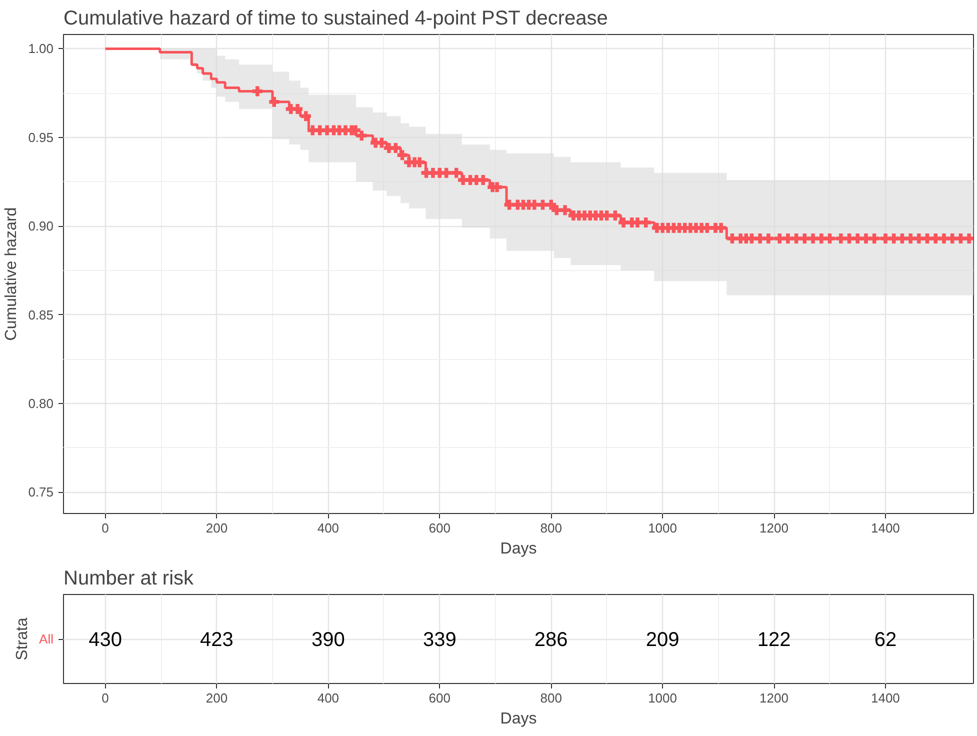  What do you see at coordinates (23, 639) in the screenshot?
I see `y-axis-title: Strata` at bounding box center [23, 639].